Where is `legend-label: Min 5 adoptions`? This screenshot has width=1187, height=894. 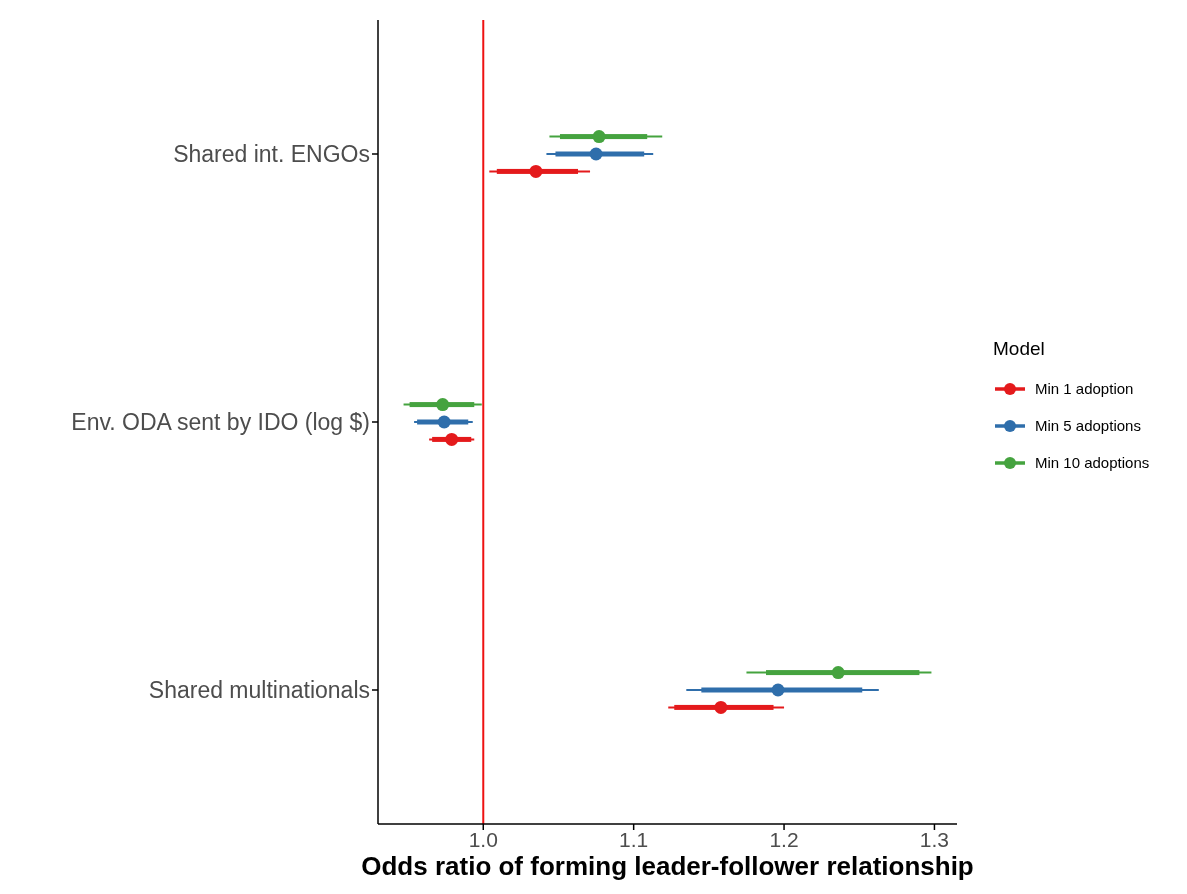
legend-label: Min 5 adoptions is located at coordinates (1088, 425).